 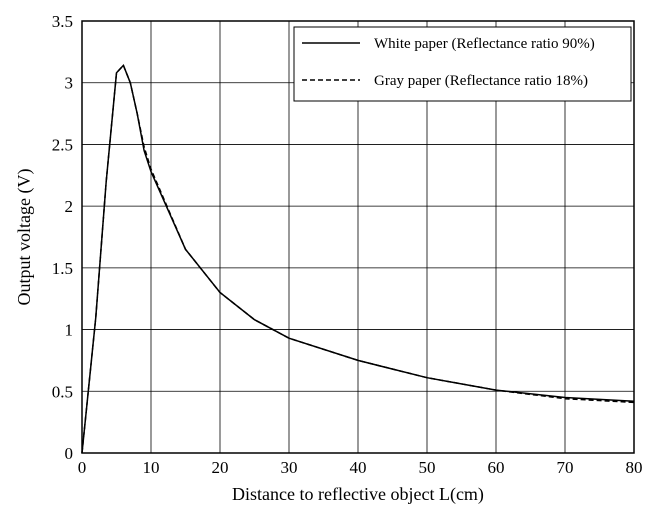 I want to click on x-tick-label: 40, so click(x=358, y=467).